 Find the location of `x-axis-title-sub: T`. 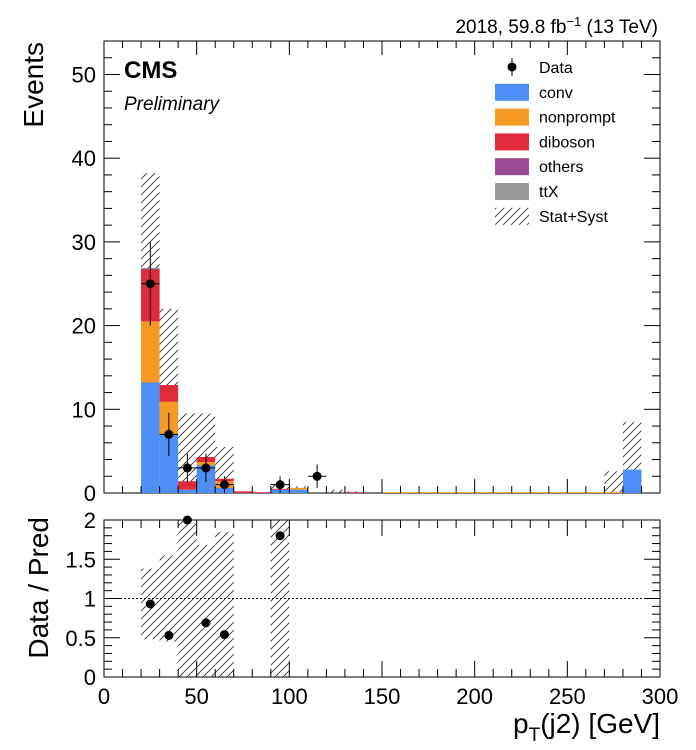

x-axis-title-sub: T is located at coordinates (535, 735).